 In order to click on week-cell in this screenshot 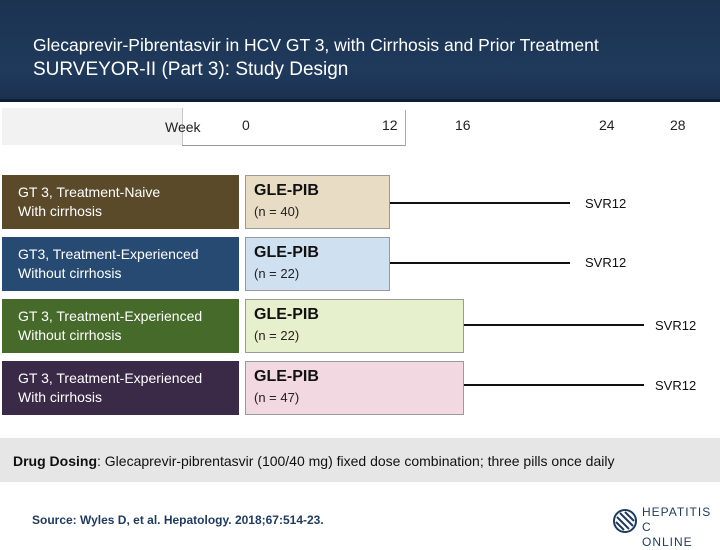, I will do `click(92, 126)`.